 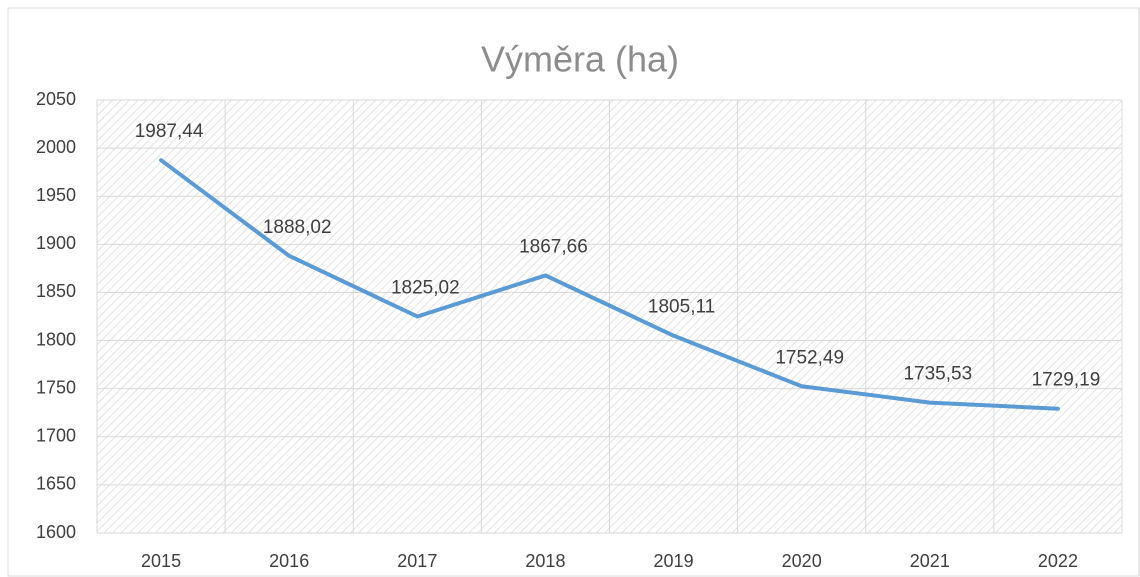 I want to click on x-tick-label: 2019, so click(x=674, y=561).